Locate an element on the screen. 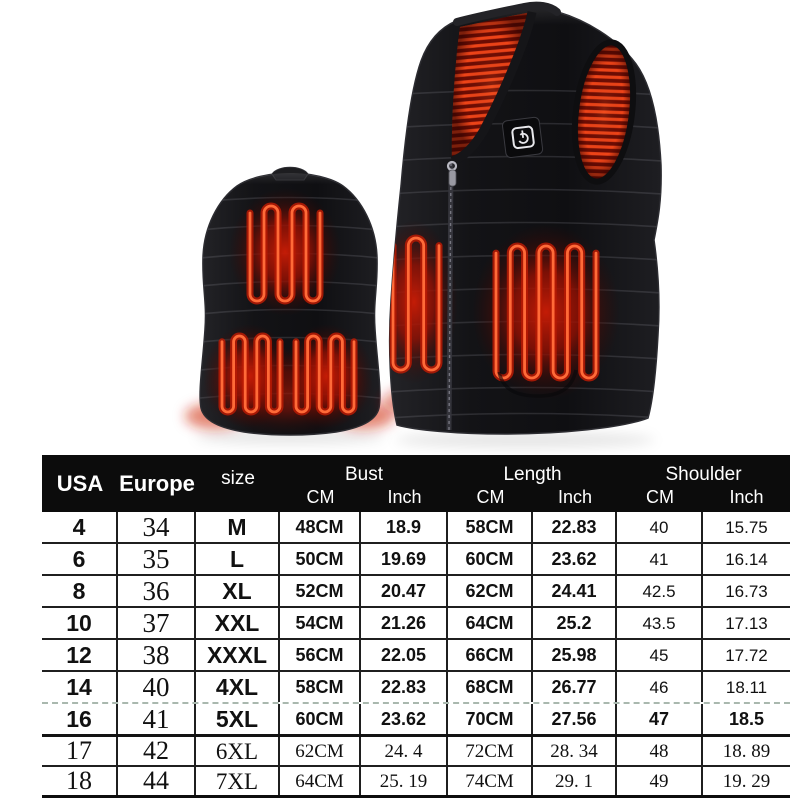  collar-edge is located at coordinates (507, 13).